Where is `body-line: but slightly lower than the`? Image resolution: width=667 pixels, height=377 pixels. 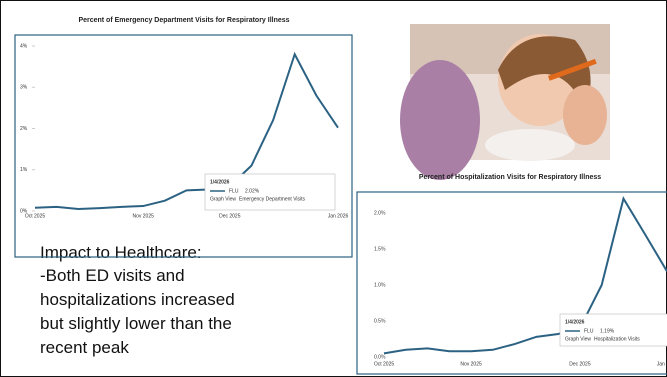
body-line: but slightly lower than the is located at coordinates (136, 323).